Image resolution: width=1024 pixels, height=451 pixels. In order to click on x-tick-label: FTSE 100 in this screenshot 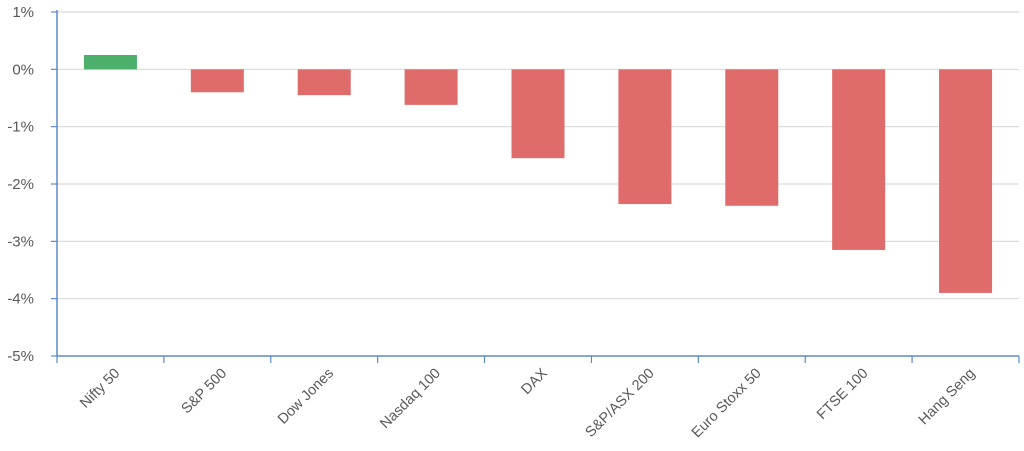, I will do `click(842, 394)`.